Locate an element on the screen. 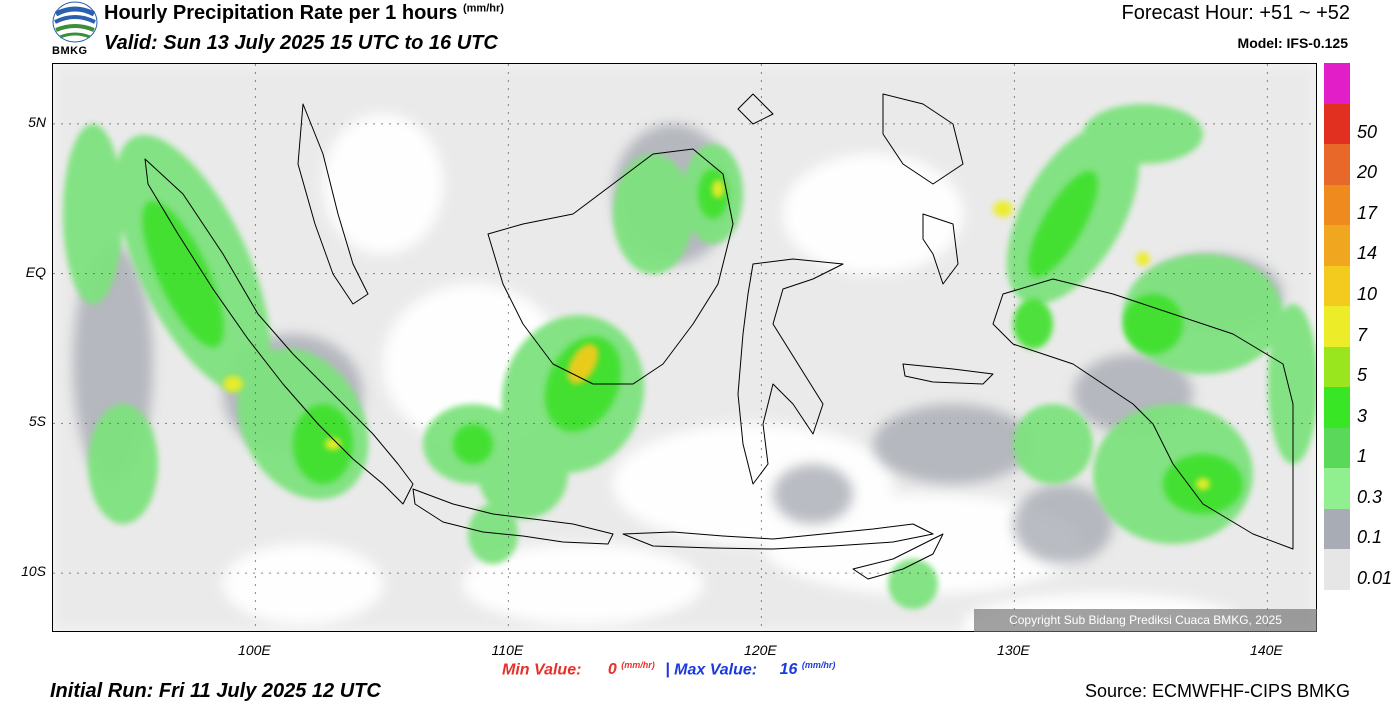 The width and height of the screenshot is (1400, 709). bmkg-logo-icon is located at coordinates (75, 30).